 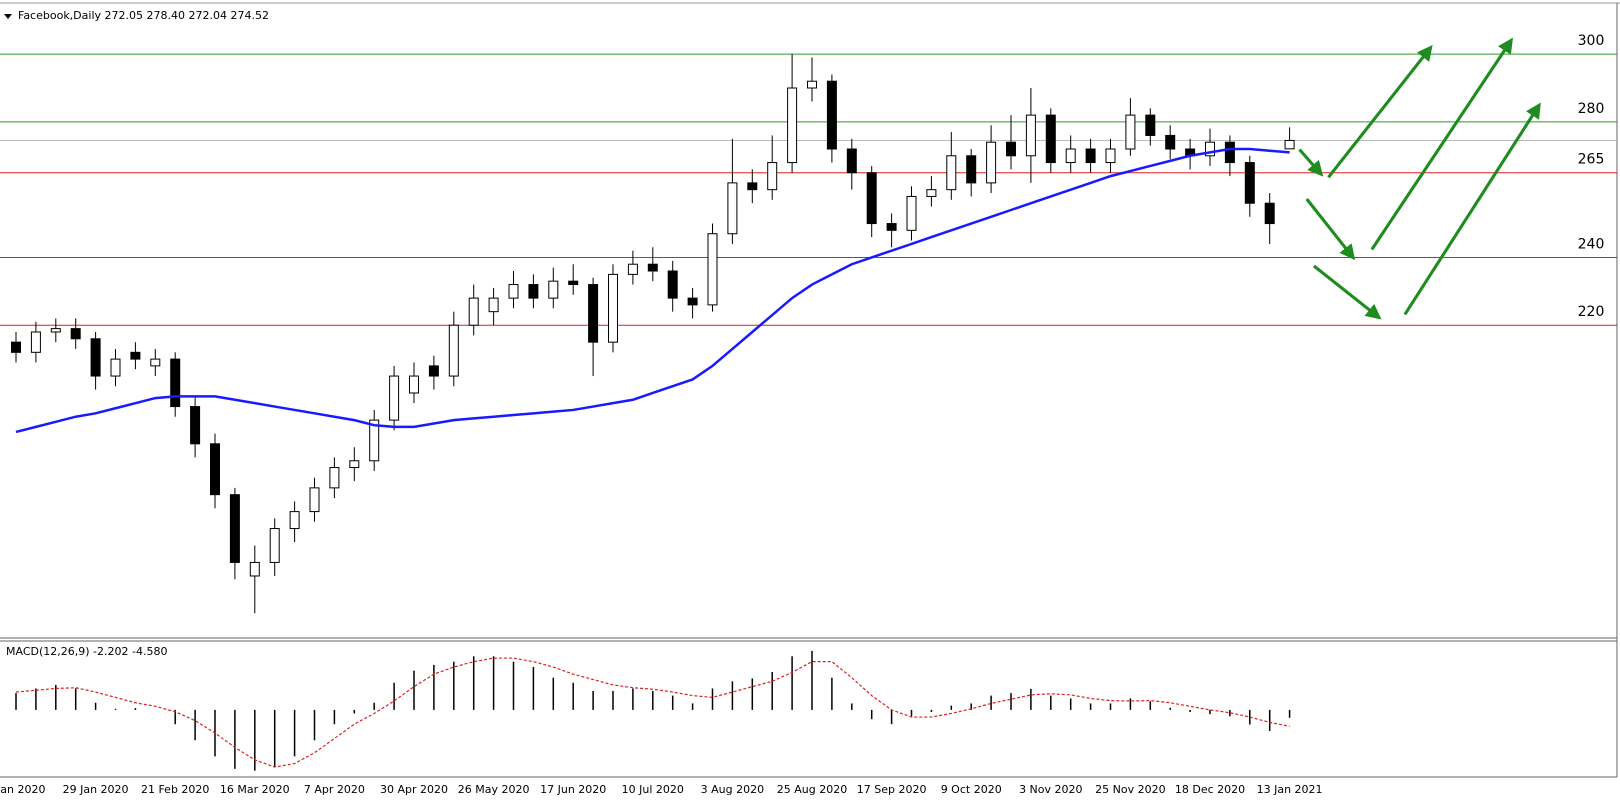 I want to click on x-tick-label: 6 Jan 2020, so click(x=22, y=789).